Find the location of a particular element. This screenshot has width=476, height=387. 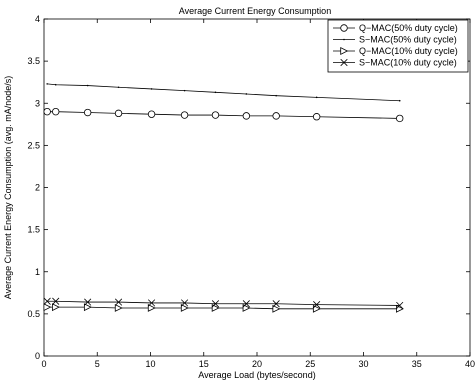

y-tick-label: 1 is located at coordinates (37, 272).